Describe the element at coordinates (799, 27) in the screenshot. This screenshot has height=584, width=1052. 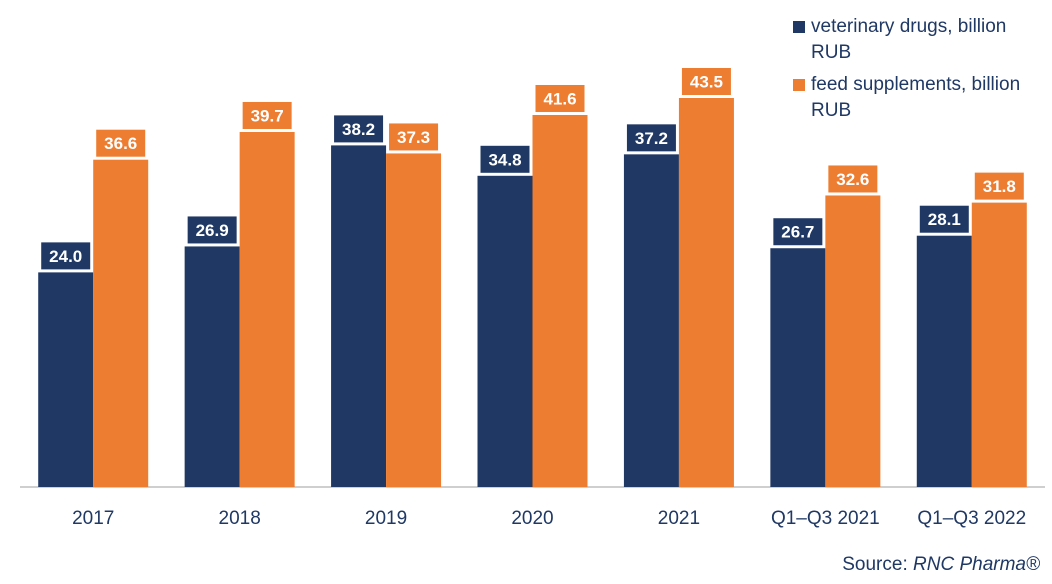
I see `legend-swatch-veterinary-drugs` at that location.